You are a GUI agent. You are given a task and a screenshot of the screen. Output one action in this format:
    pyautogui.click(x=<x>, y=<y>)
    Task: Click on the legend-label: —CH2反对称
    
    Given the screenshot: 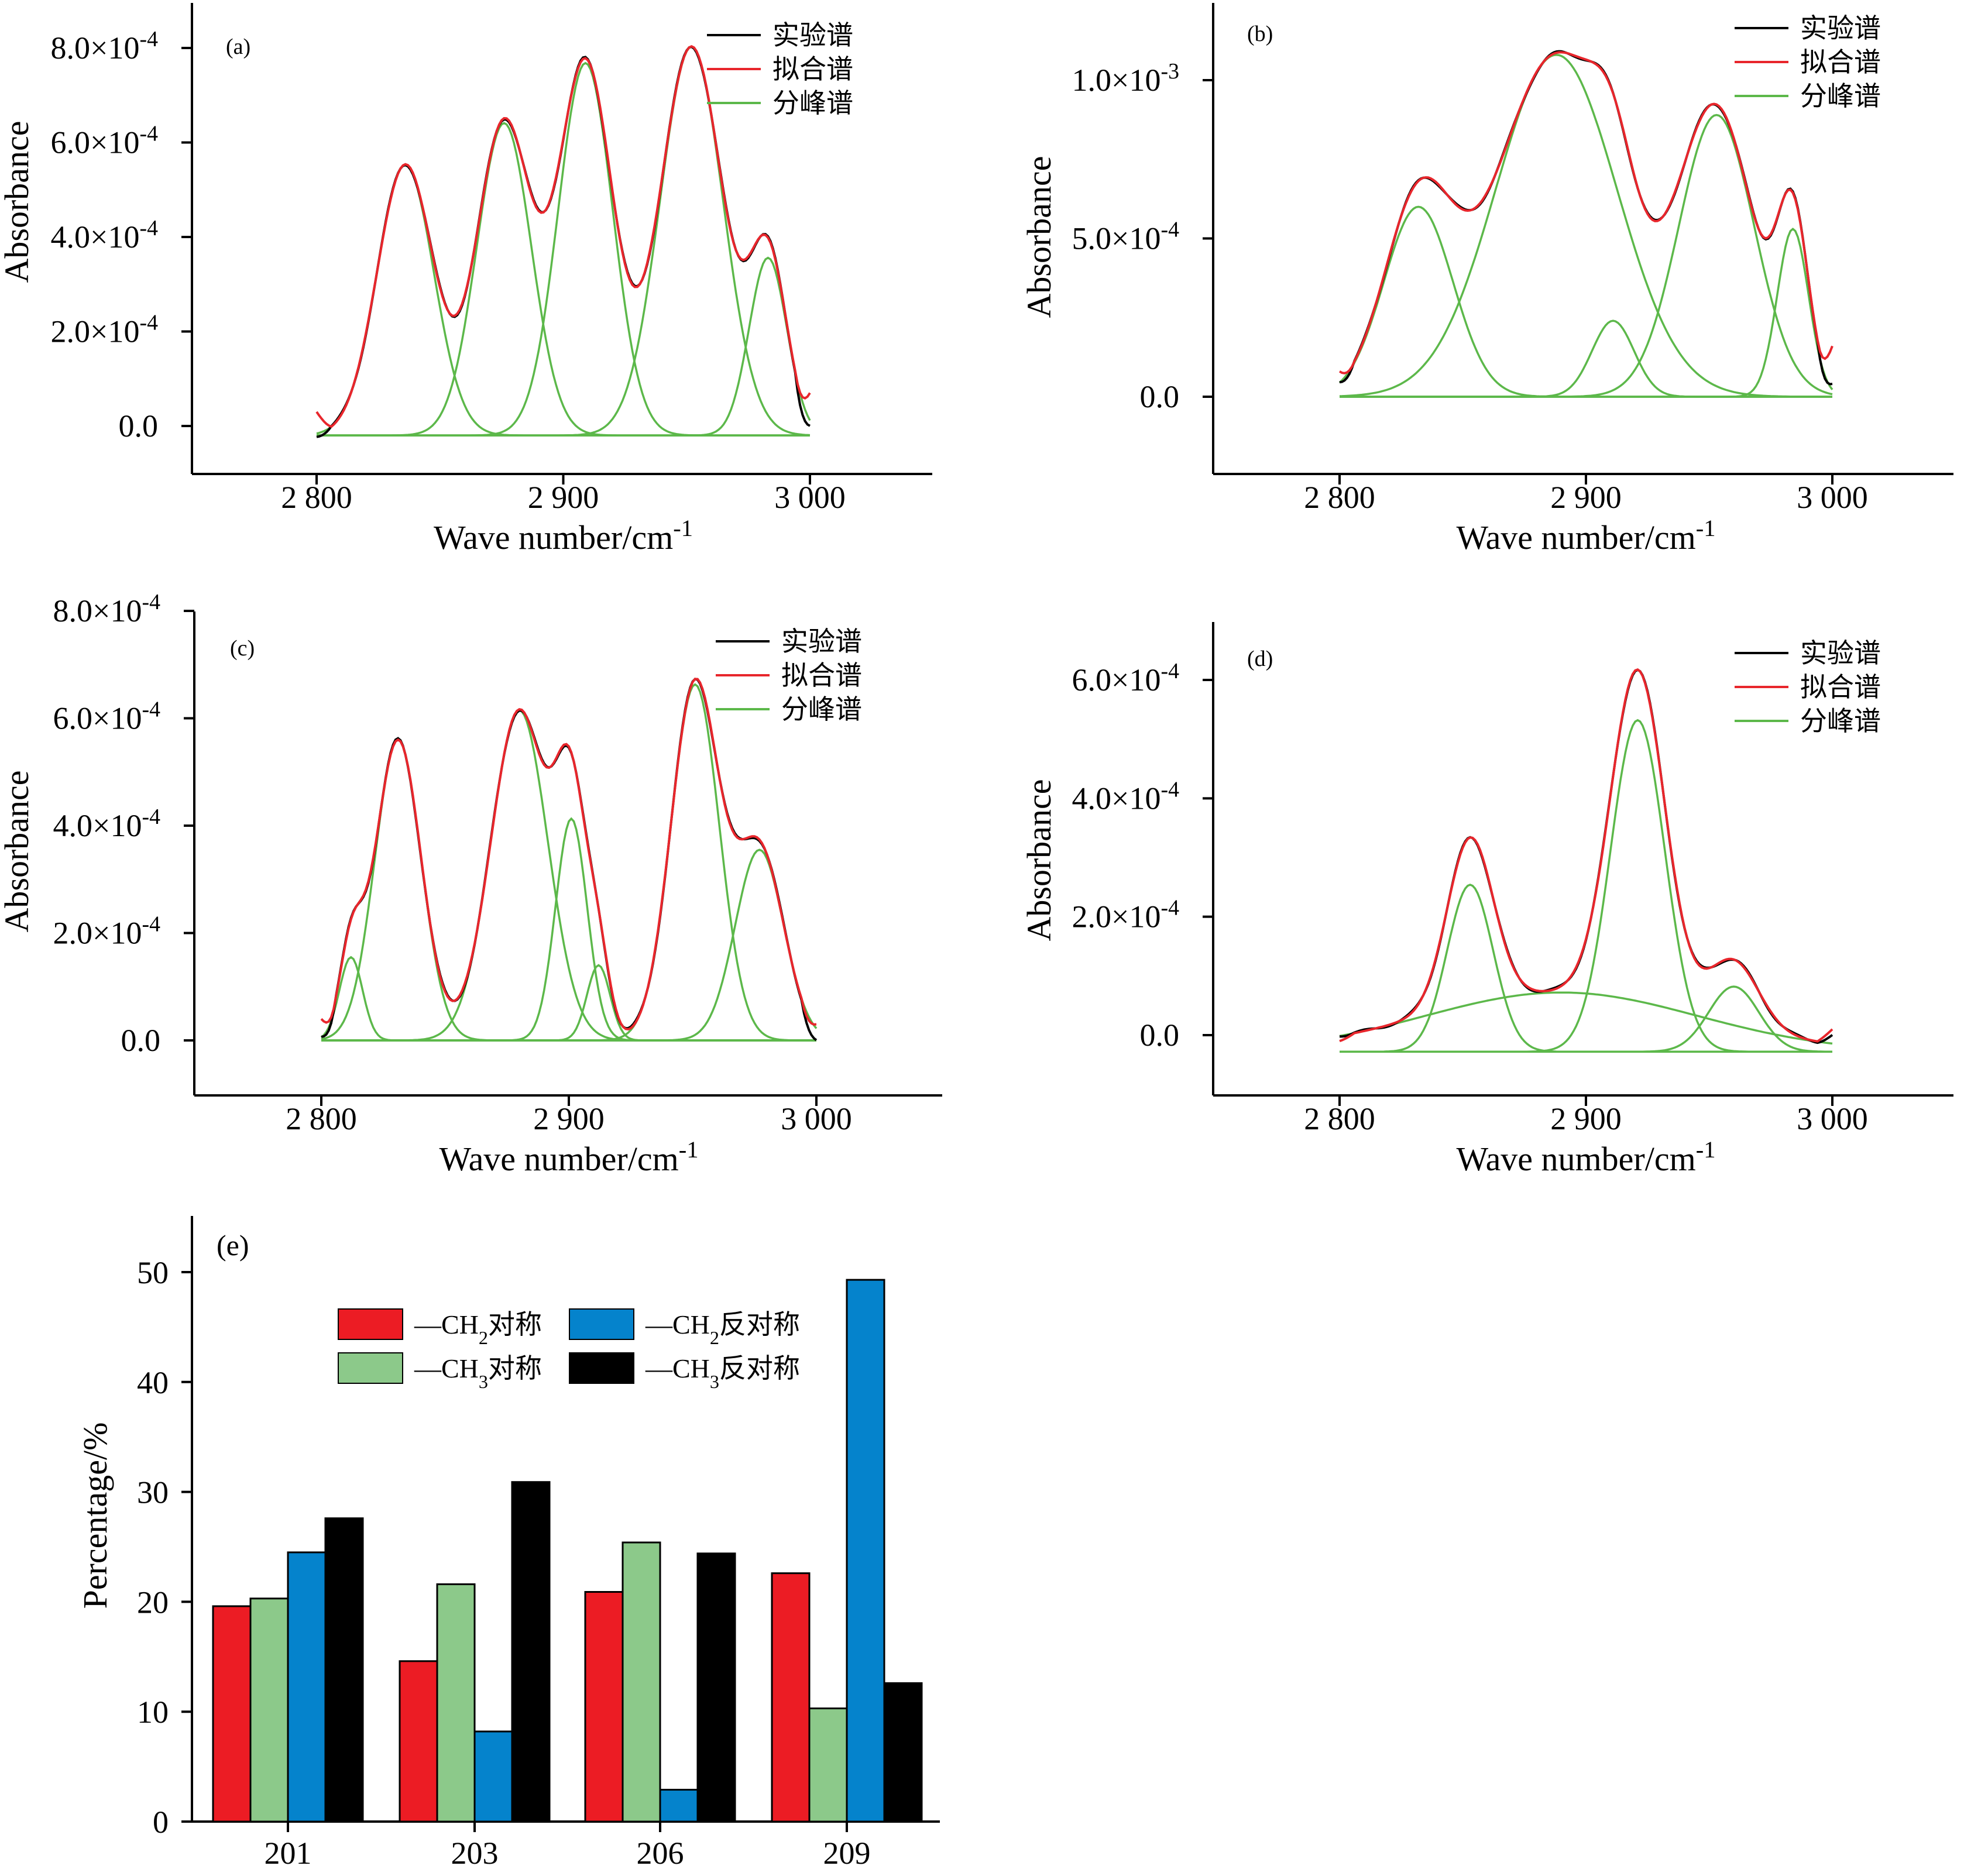 What is the action you would take?
    pyautogui.click(x=722, y=1329)
    